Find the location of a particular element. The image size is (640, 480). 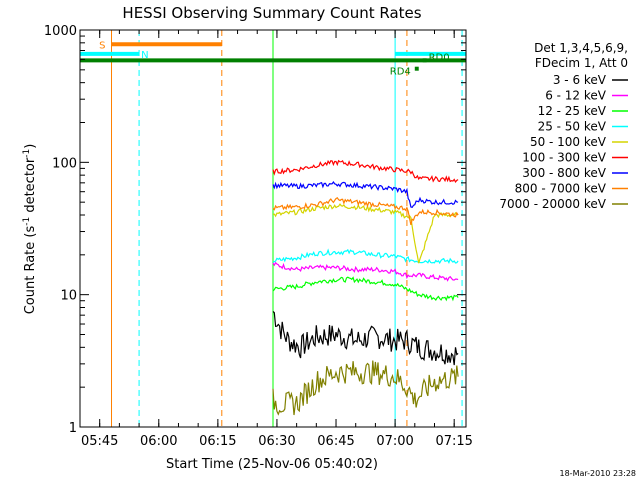

y-axis-label-end: ) is located at coordinates (30, 146).